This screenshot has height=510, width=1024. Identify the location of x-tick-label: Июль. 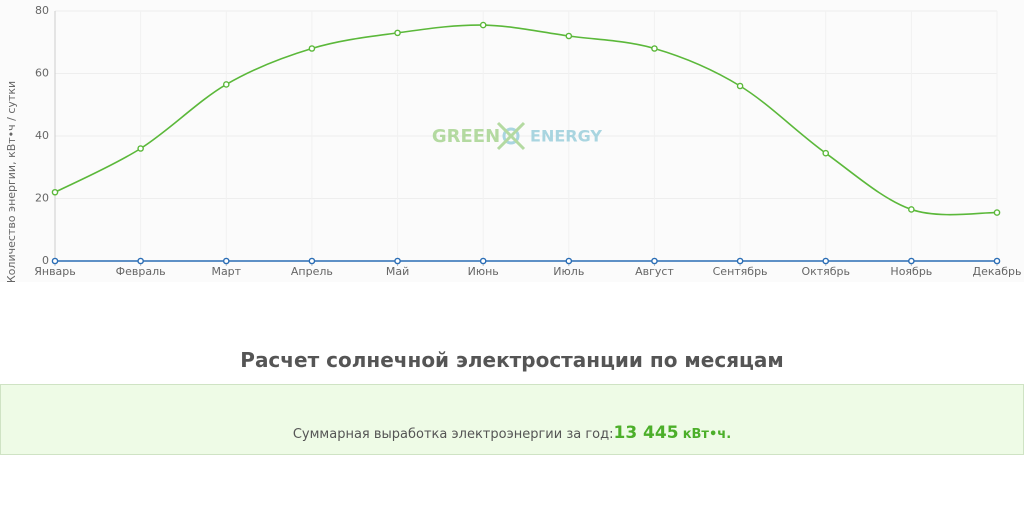
(568, 271).